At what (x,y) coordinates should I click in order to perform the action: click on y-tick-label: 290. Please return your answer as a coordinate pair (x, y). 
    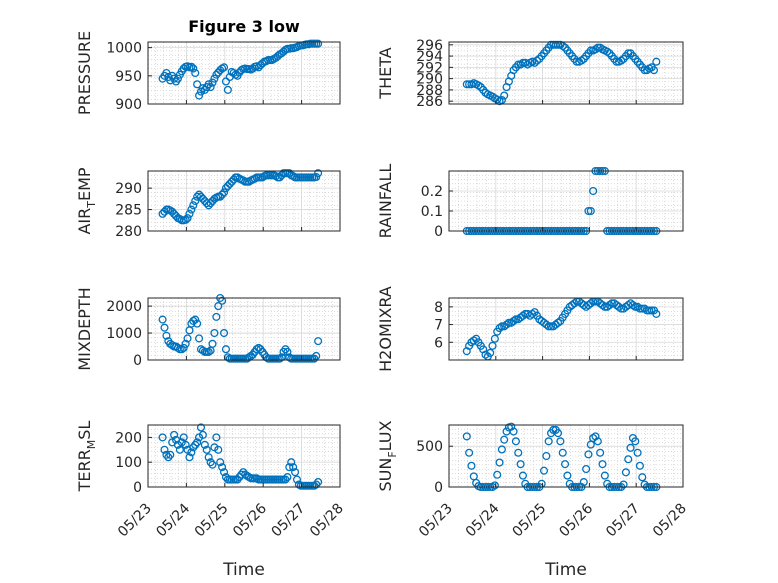
    Looking at the image, I should click on (429, 80).